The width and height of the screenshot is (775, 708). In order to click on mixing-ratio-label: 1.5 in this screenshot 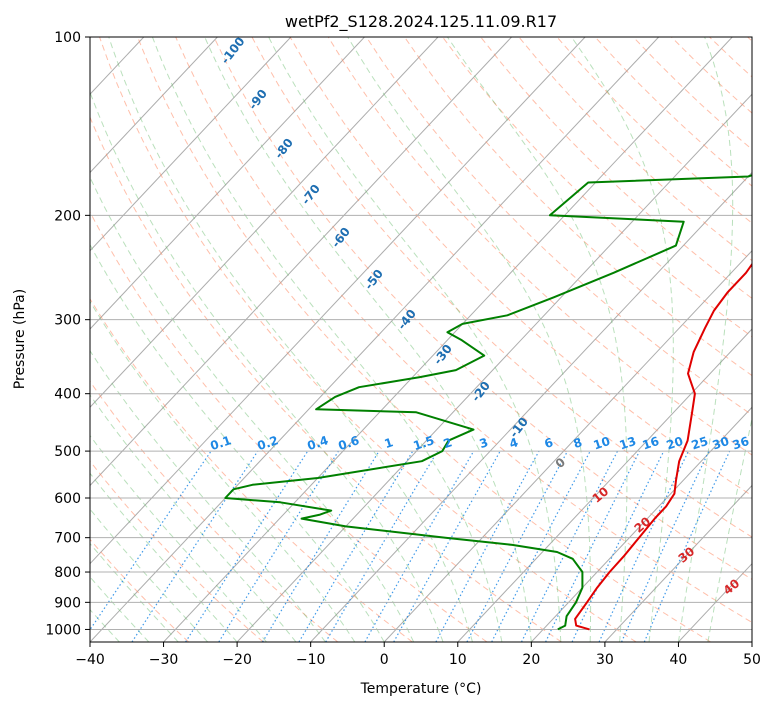, I will do `click(423, 443)`.